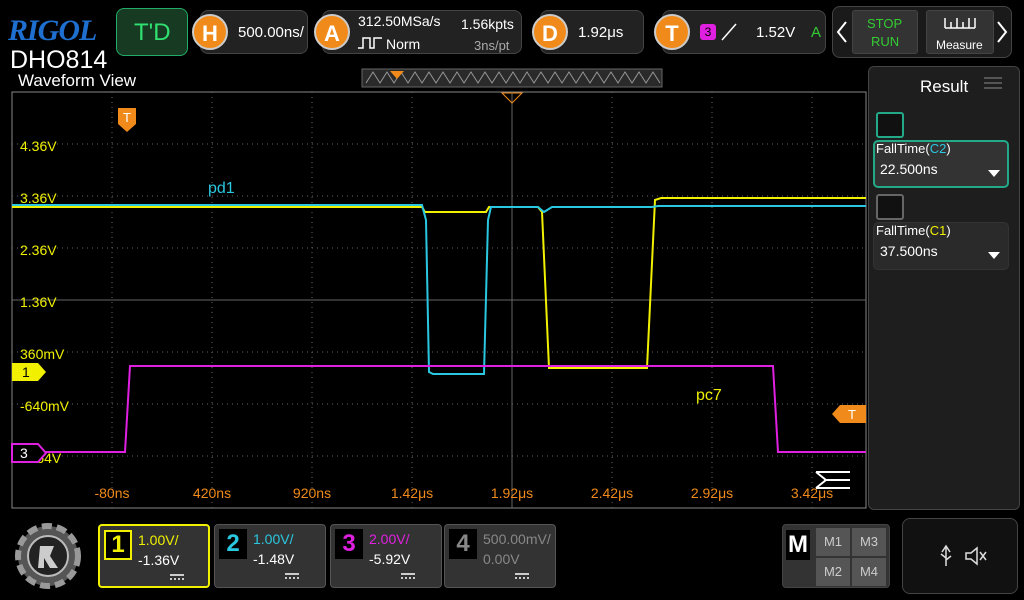 The image size is (1024, 600). Describe the element at coordinates (501, 559) in the screenshot. I see `channel-offset: 0.00V` at that location.